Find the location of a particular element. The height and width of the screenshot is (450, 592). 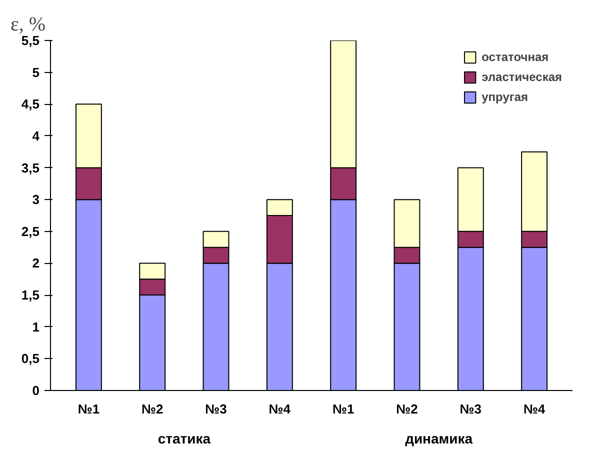

y-tick-label: 2,5 is located at coordinates (30, 231).